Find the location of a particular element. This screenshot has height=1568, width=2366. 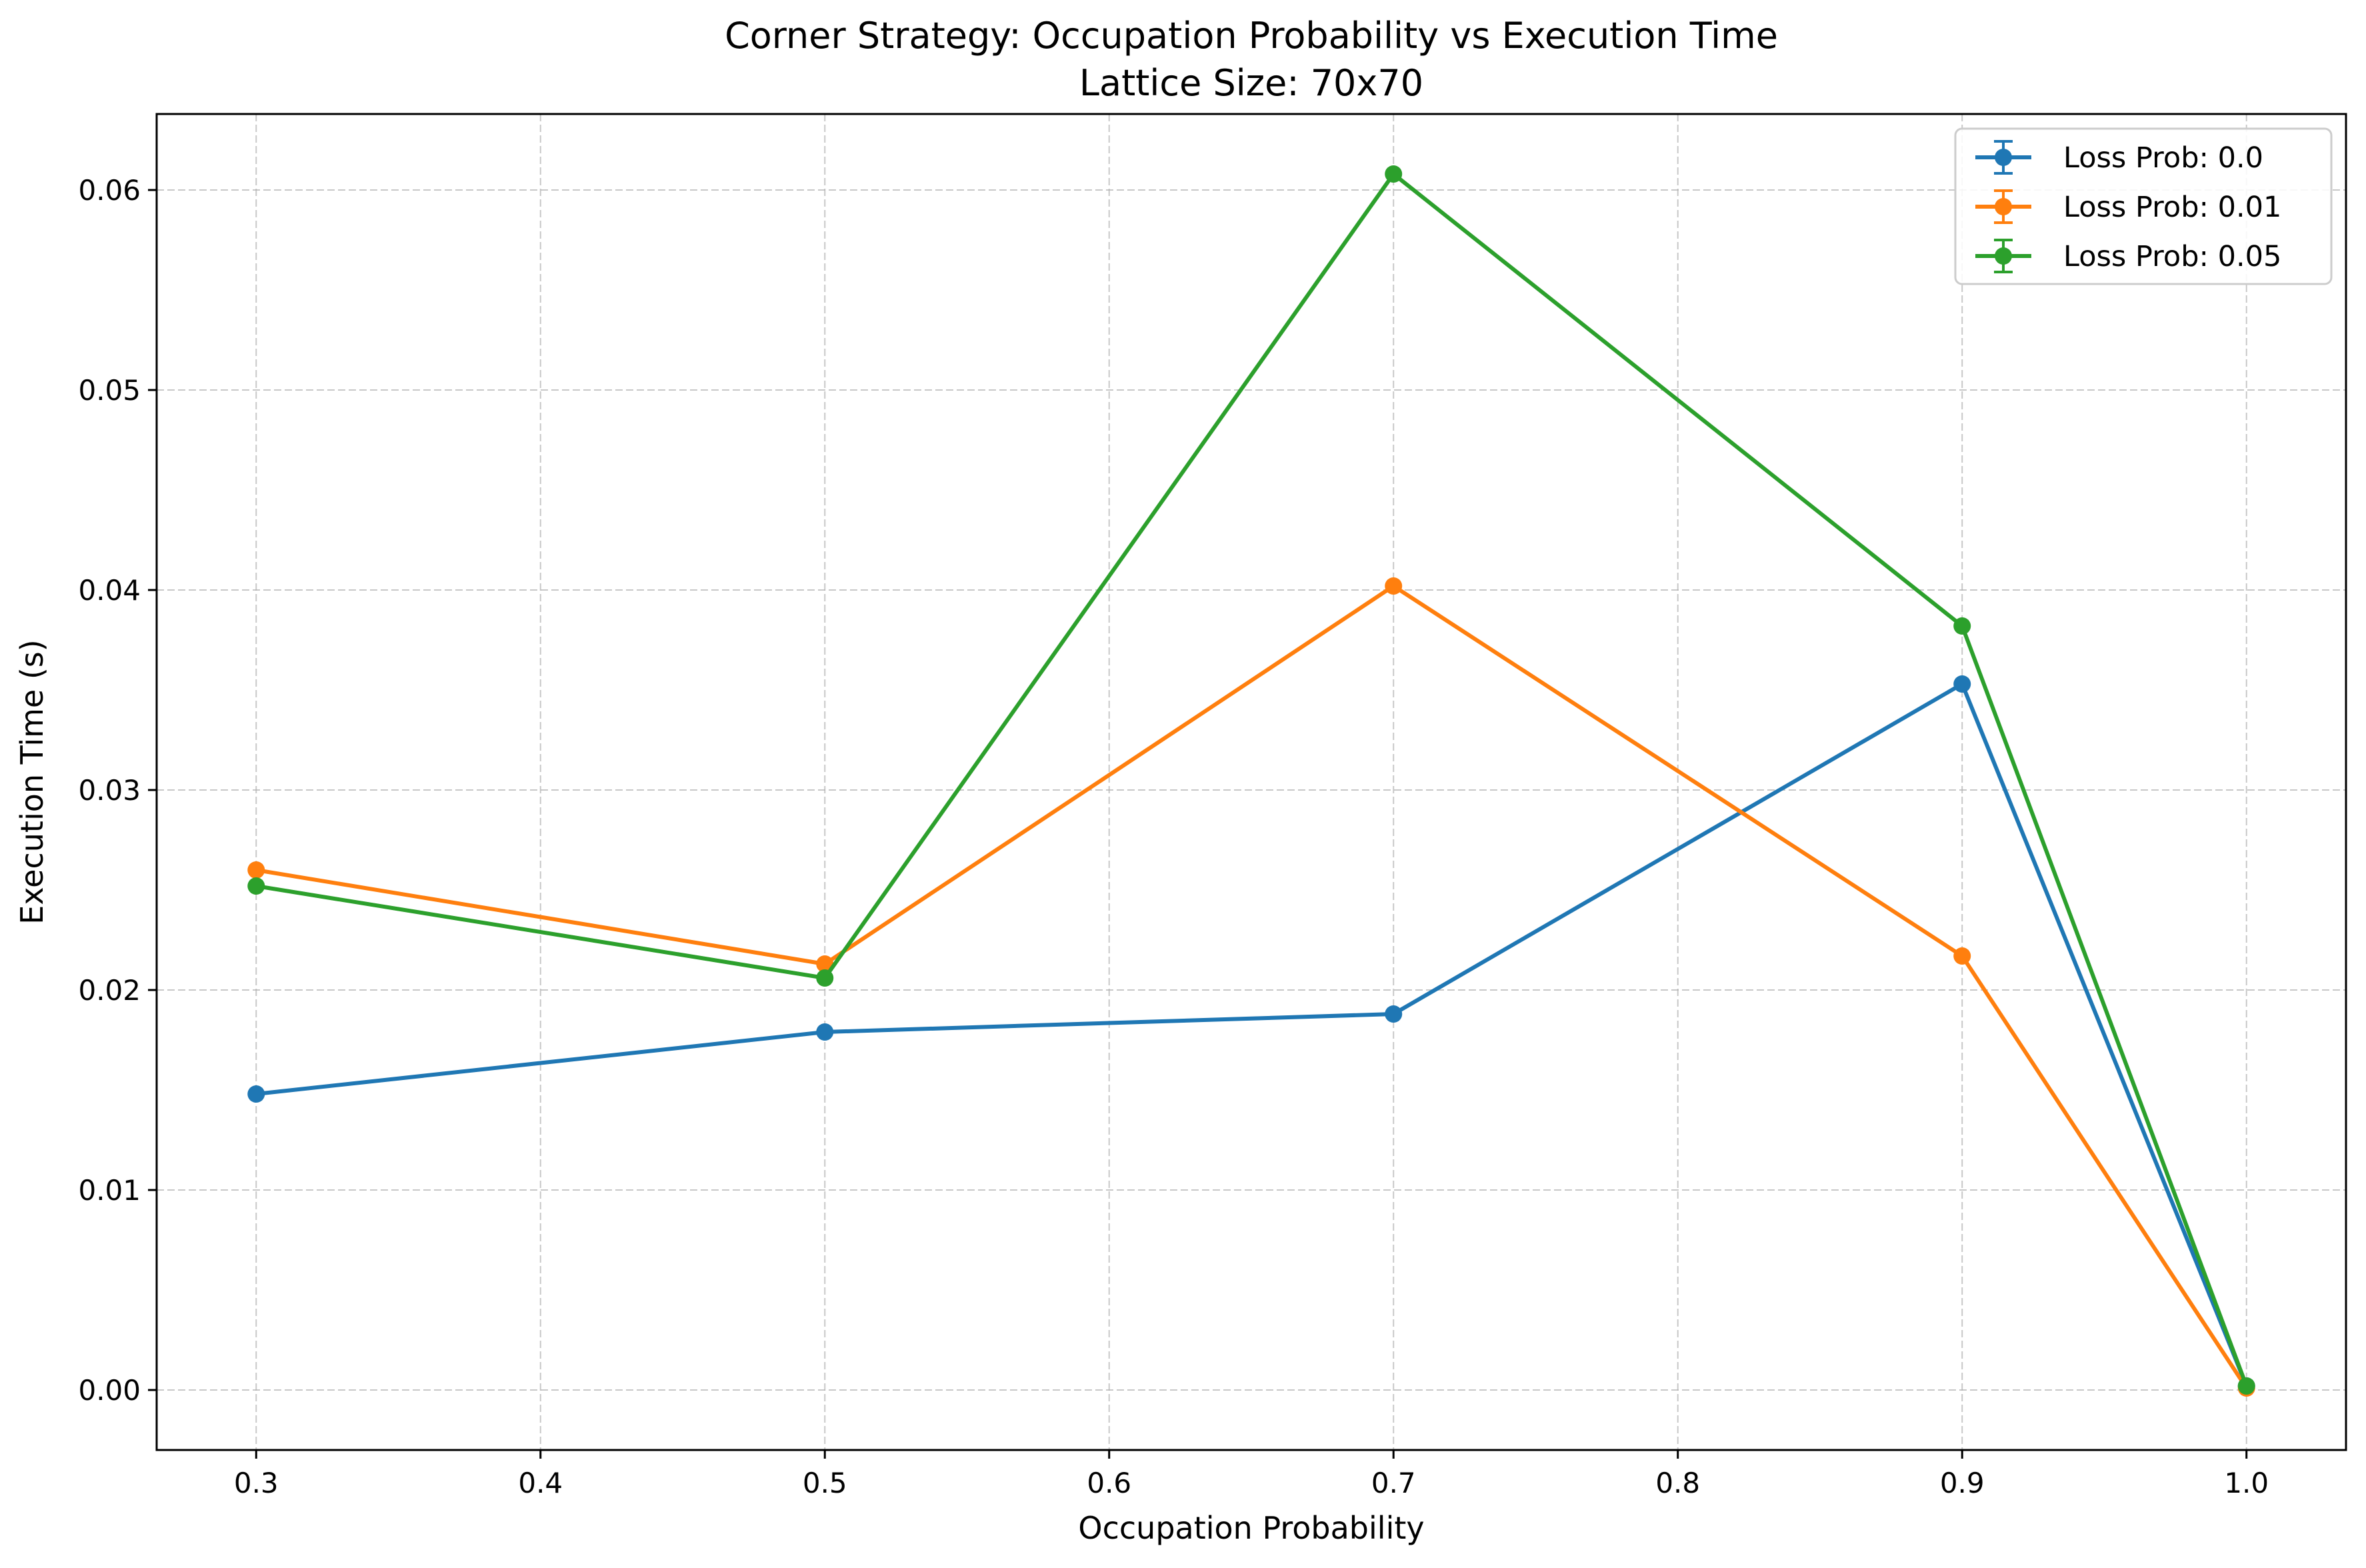

legend-label: Loss Prob: 0.0 is located at coordinates (2163, 158).